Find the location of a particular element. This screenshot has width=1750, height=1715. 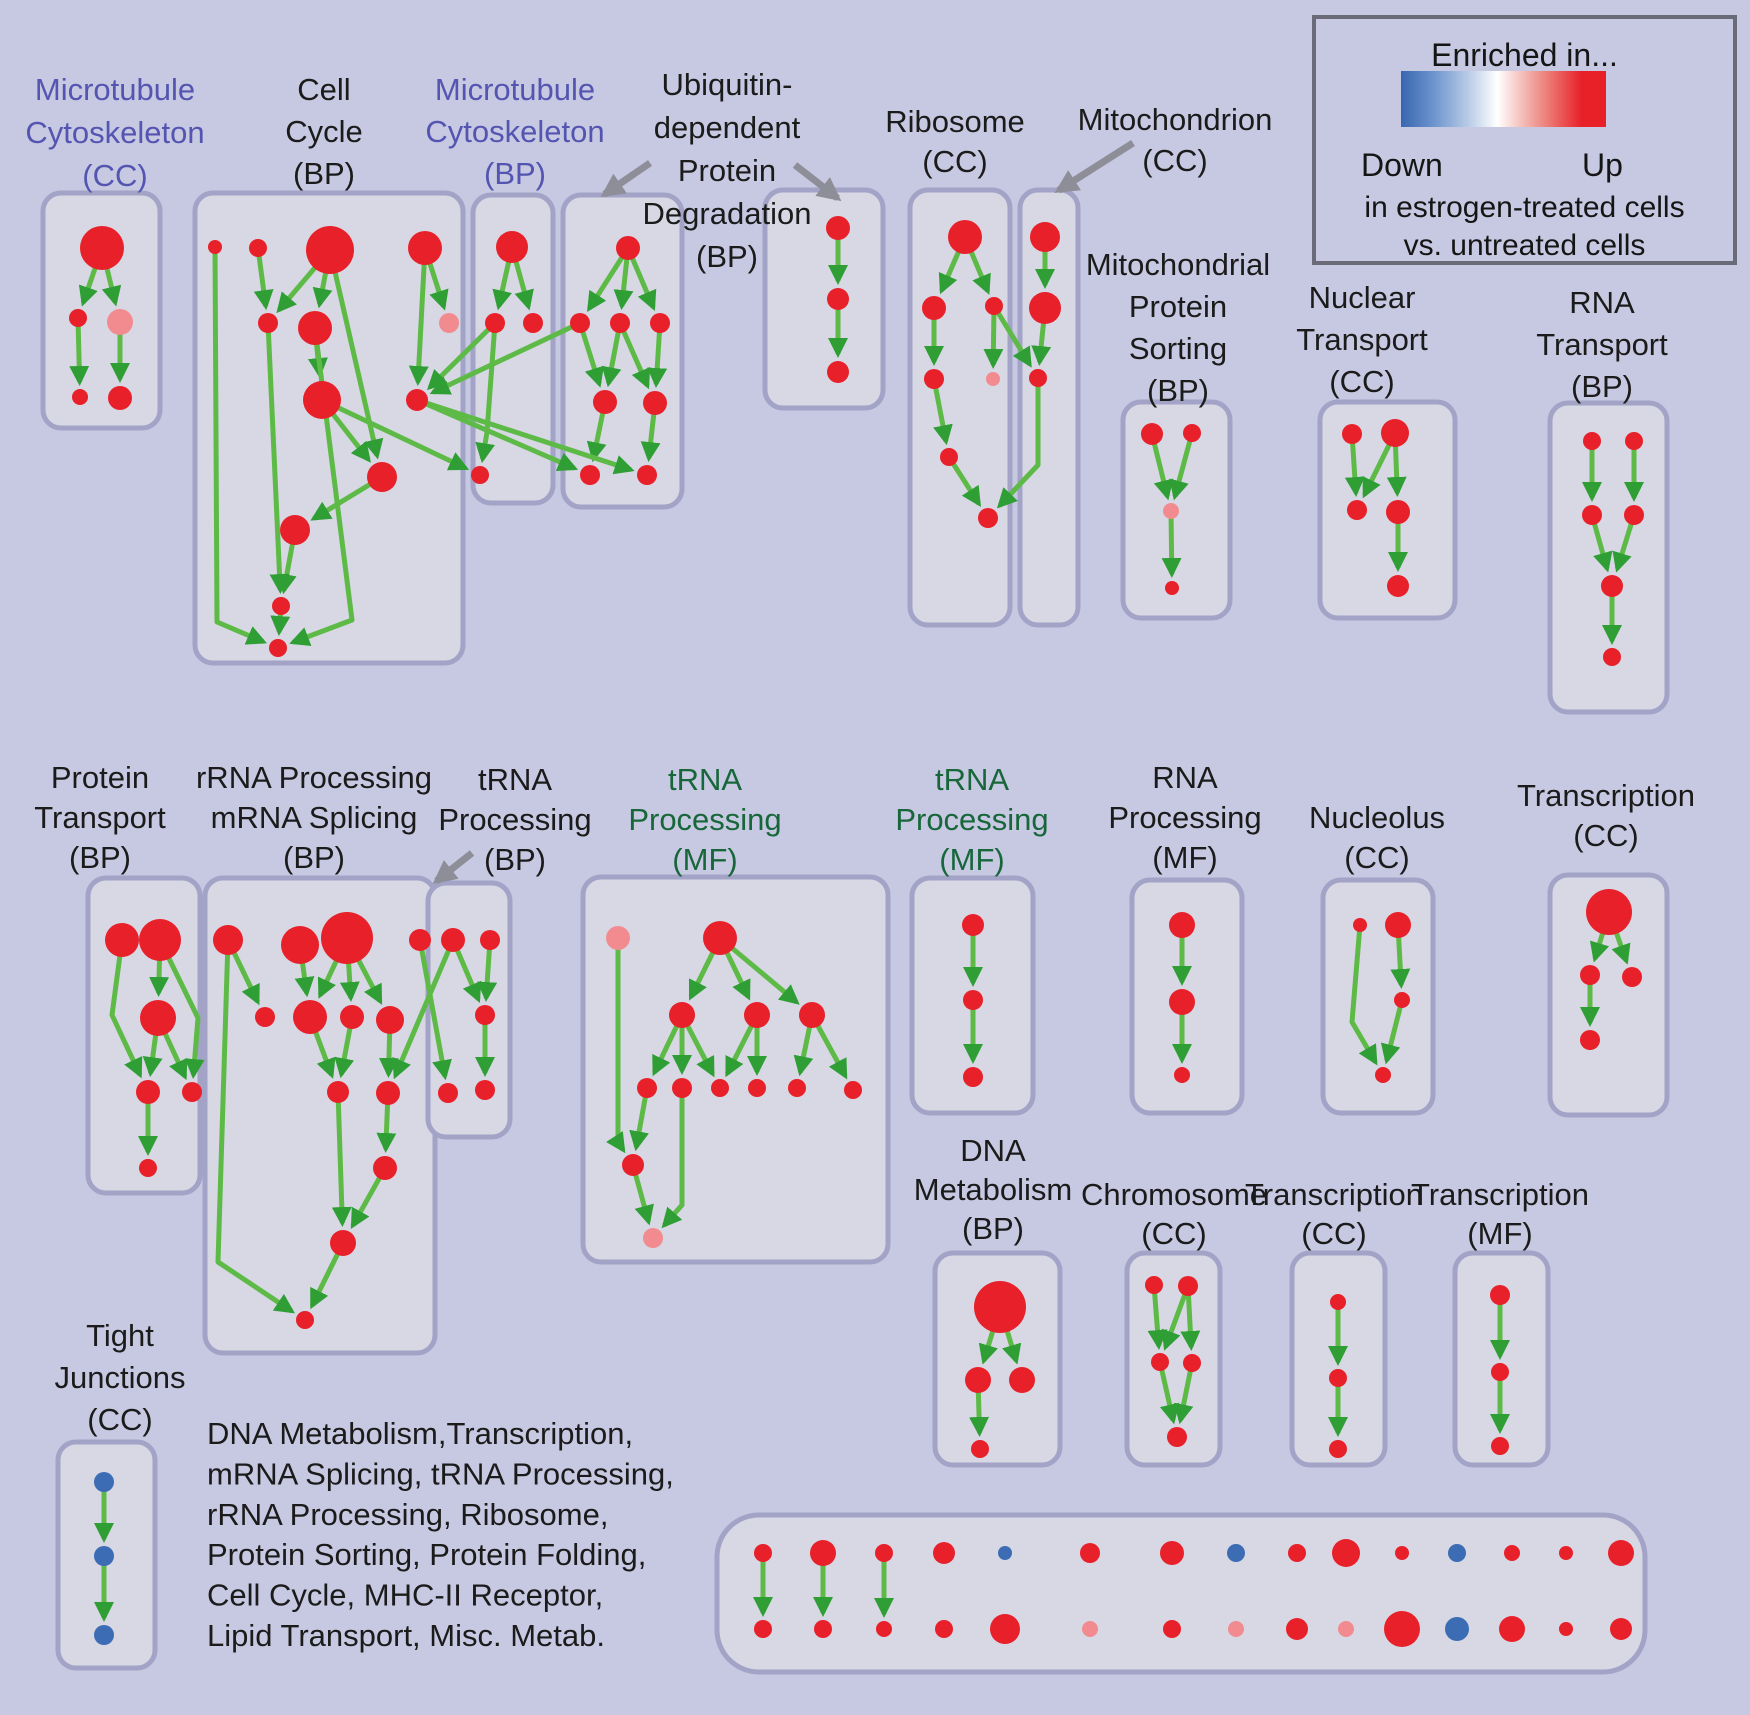

cluster-label-trna-mf-1: (MF) is located at coordinates (704, 859).